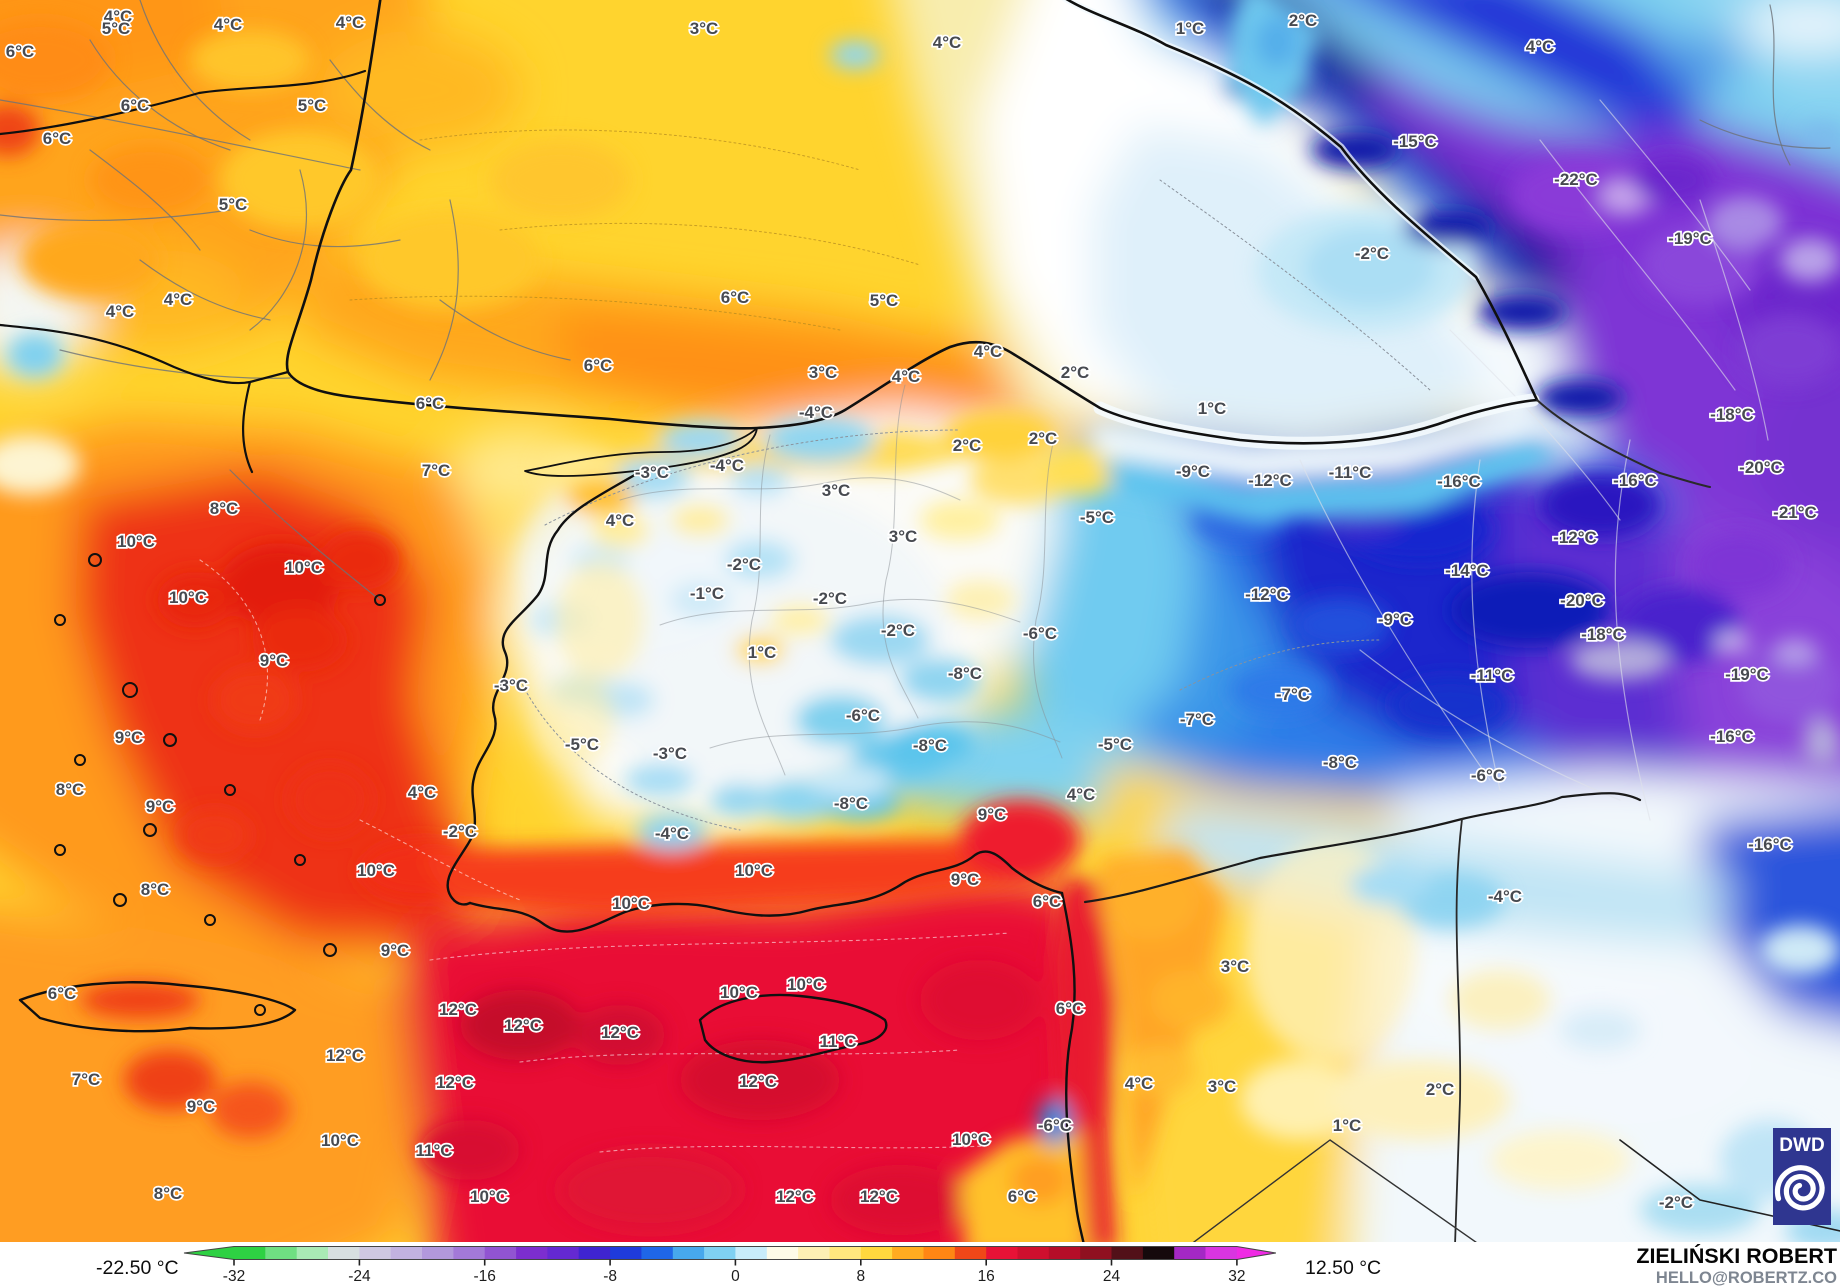 This screenshot has height=1287, width=1840. I want to click on svg-text: 12.50 °C, so click(1343, 1268).